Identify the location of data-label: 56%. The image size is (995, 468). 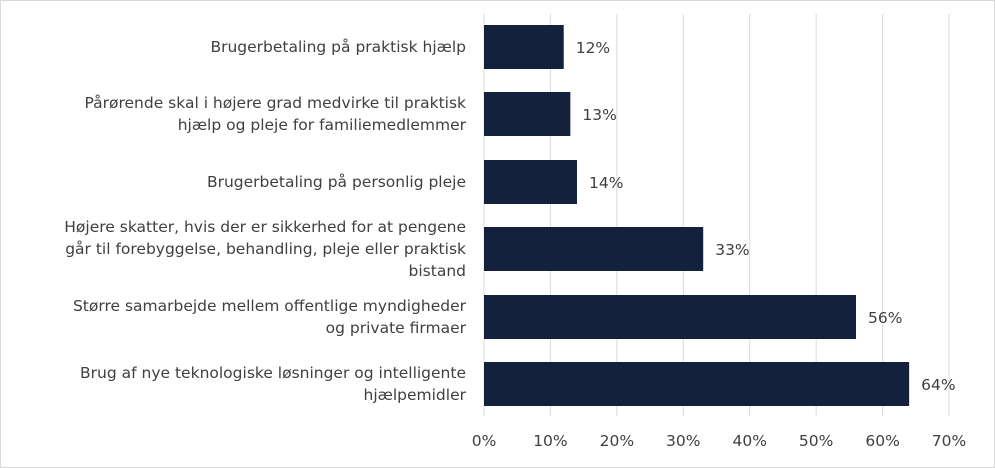
(885, 318).